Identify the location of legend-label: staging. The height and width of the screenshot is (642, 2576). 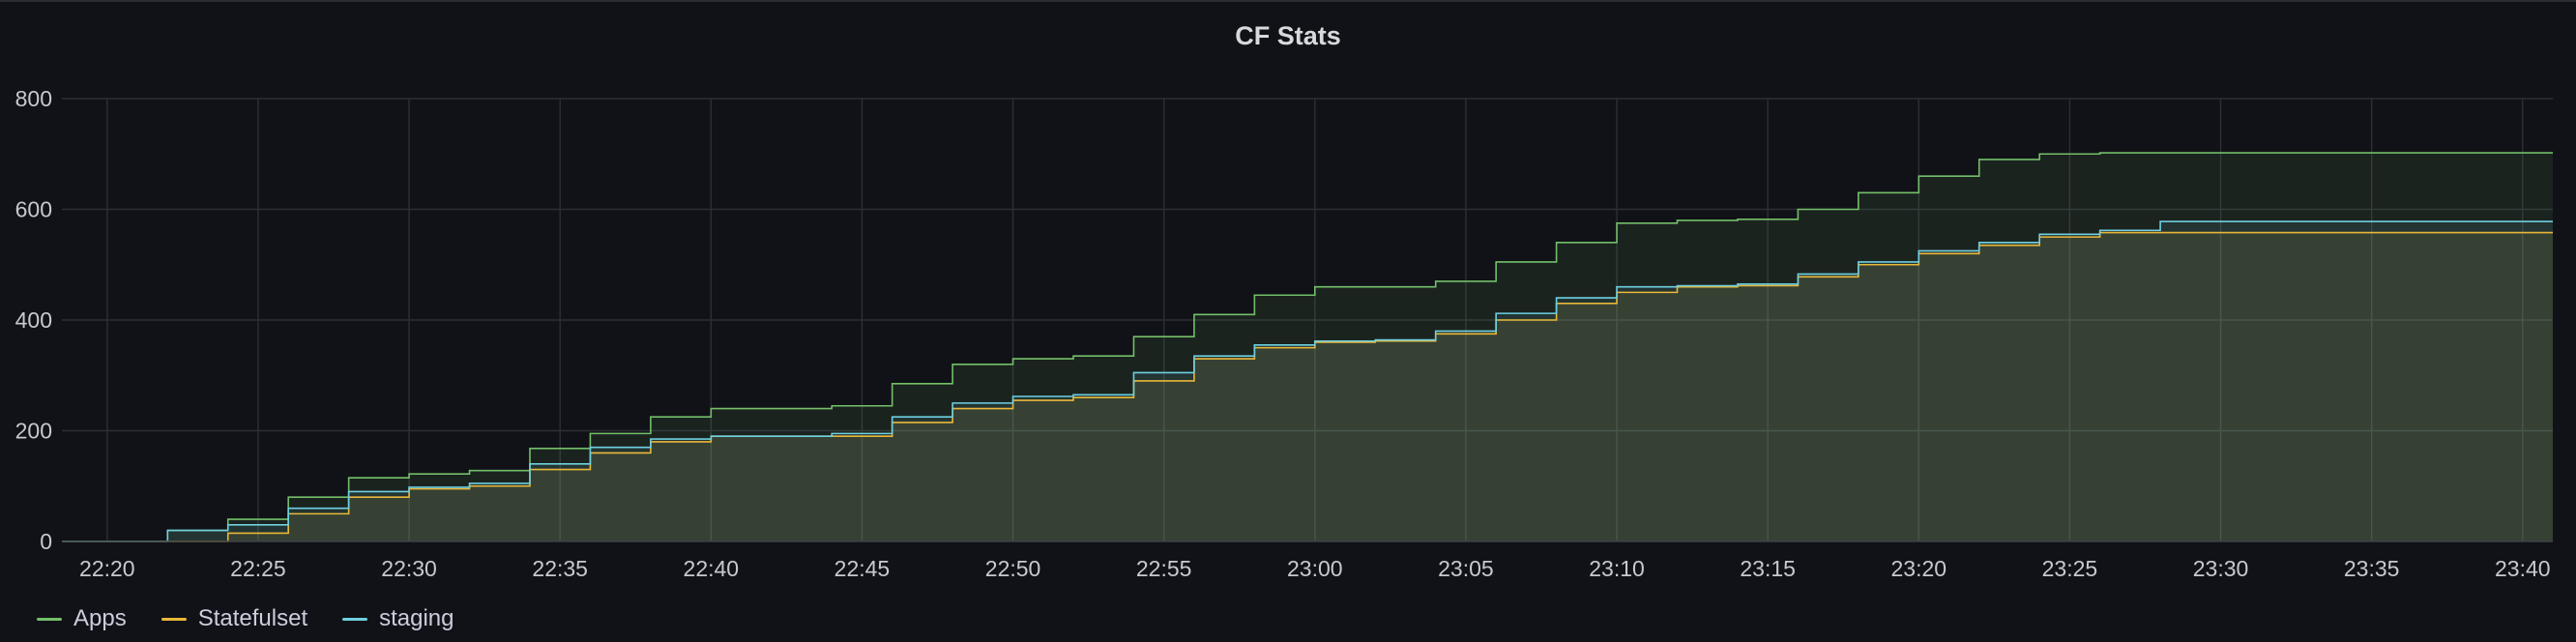
(416, 618).